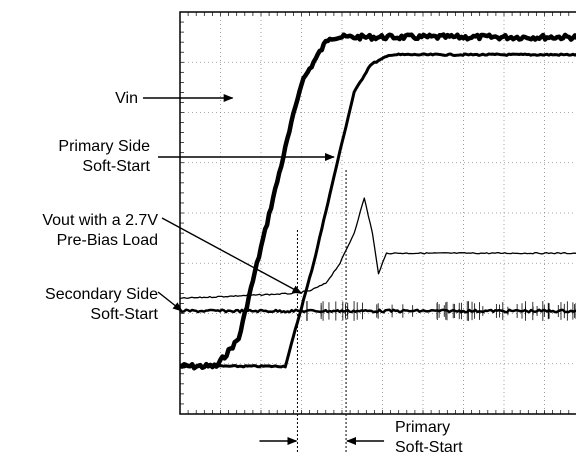  I want to click on arrow-secondary, so click(170, 301).